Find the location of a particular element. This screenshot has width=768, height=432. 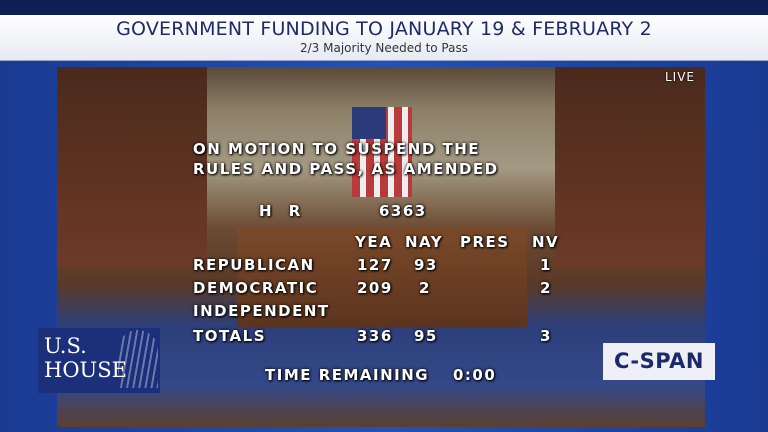

column-yea: YEA is located at coordinates (374, 242).